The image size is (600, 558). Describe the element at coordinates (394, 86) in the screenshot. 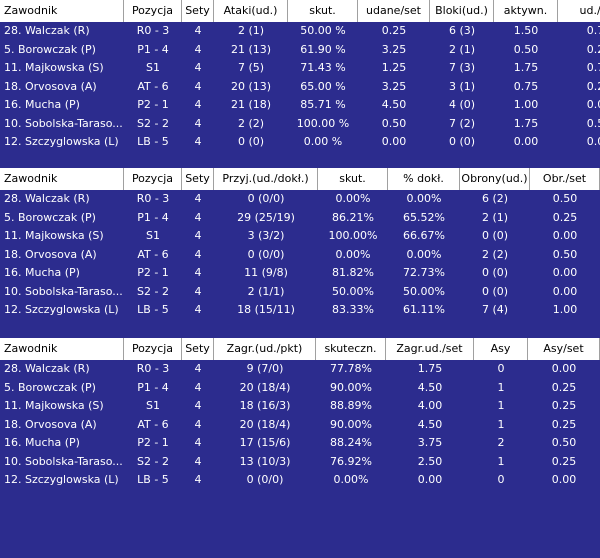

I see `stat-cell: 3.25` at that location.